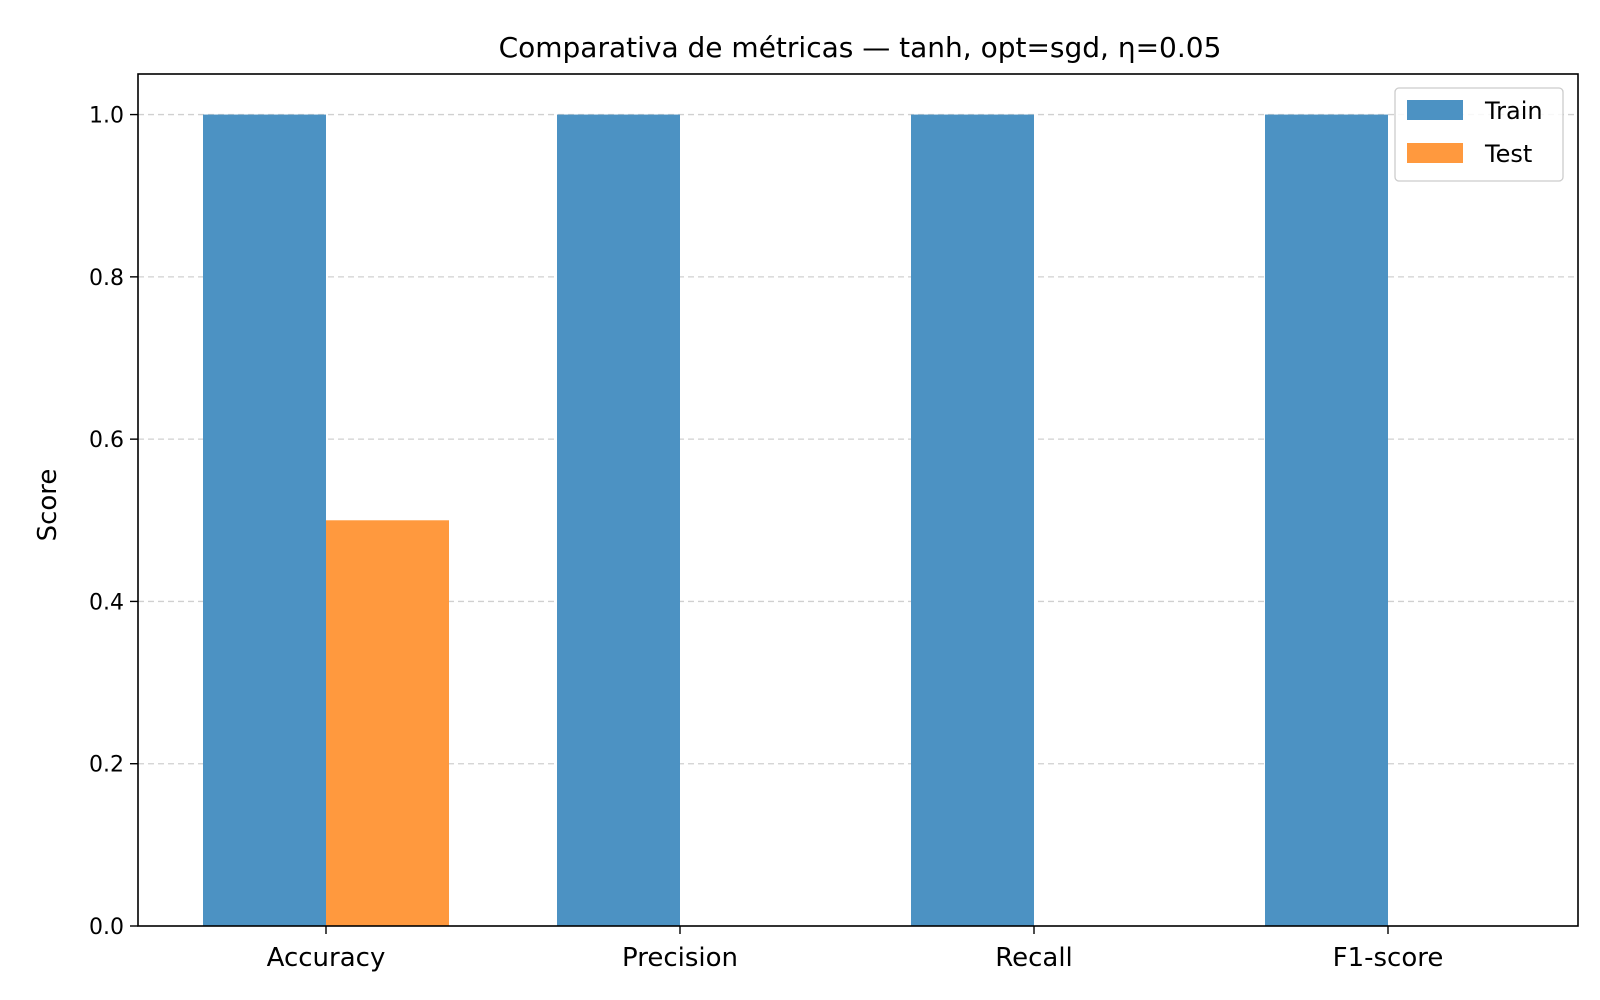 The width and height of the screenshot is (1600, 1000). What do you see at coordinates (106, 602) in the screenshot?
I see `y-tick-label-2: 0.4` at bounding box center [106, 602].